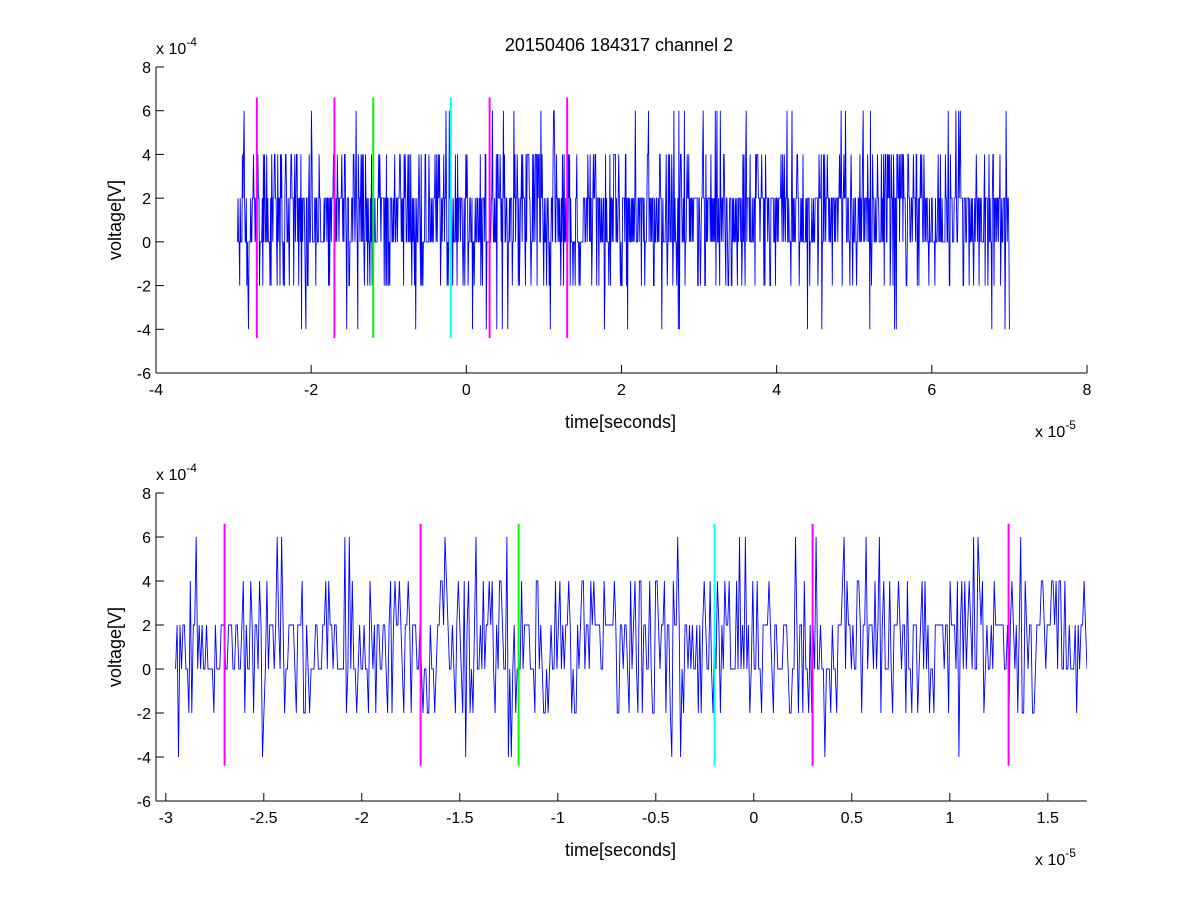 The height and width of the screenshot is (900, 1200). I want to click on x-tick-label: 6, so click(931, 390).